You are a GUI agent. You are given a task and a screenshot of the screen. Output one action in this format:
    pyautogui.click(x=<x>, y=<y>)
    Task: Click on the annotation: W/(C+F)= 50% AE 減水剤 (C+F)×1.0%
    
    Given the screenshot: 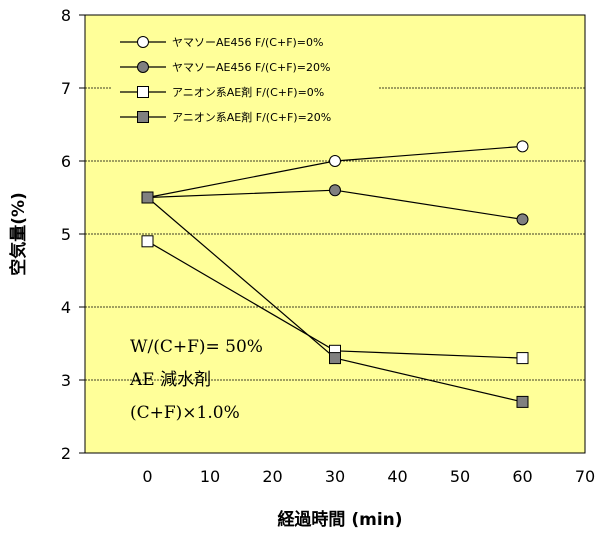 What is the action you would take?
    pyautogui.click(x=196, y=380)
    